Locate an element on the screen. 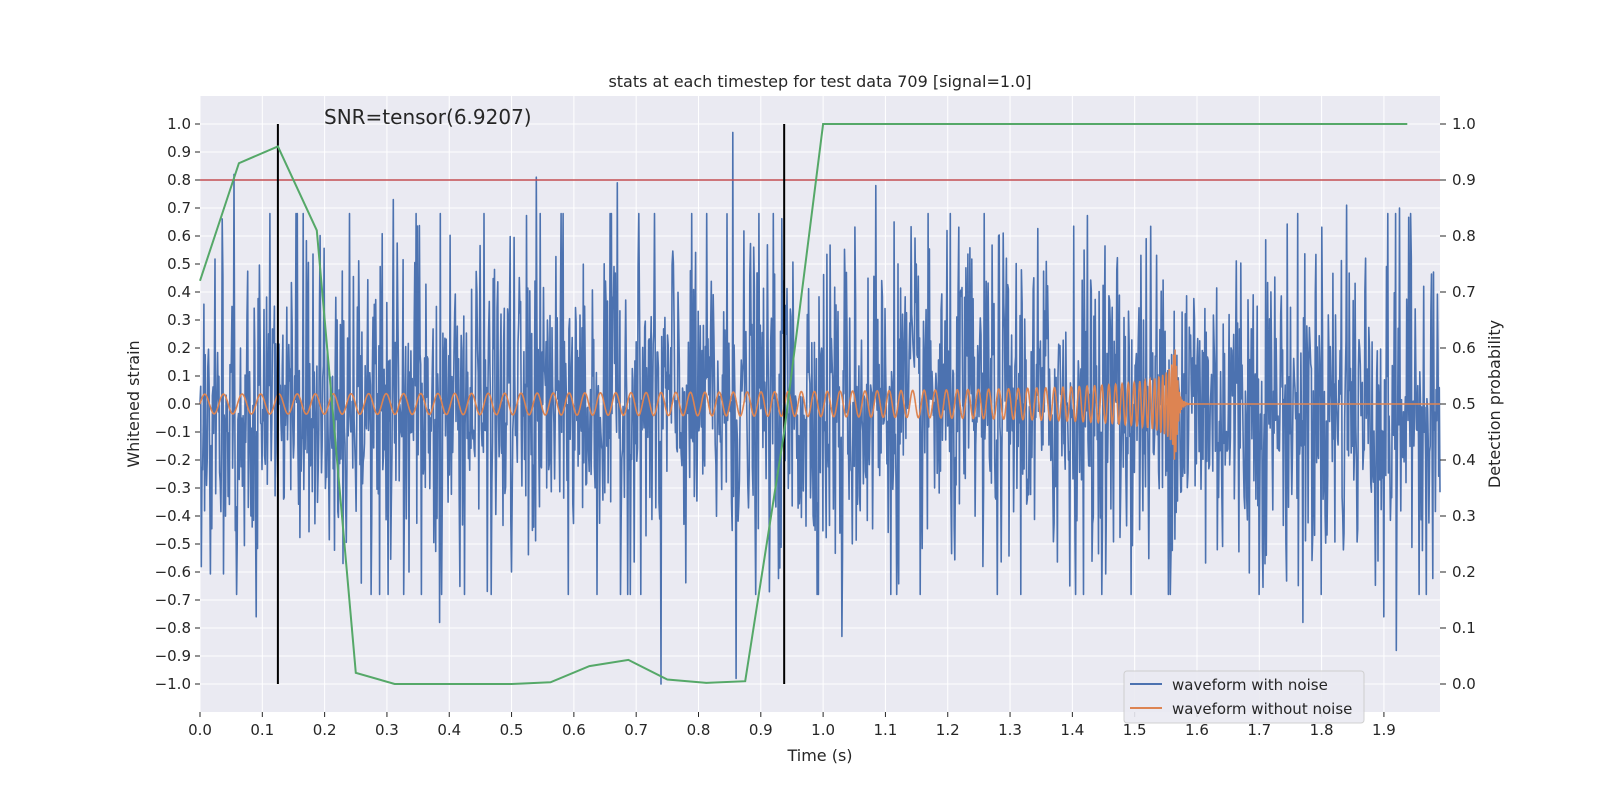  y2-tick-label: 0.2 is located at coordinates (1464, 572).